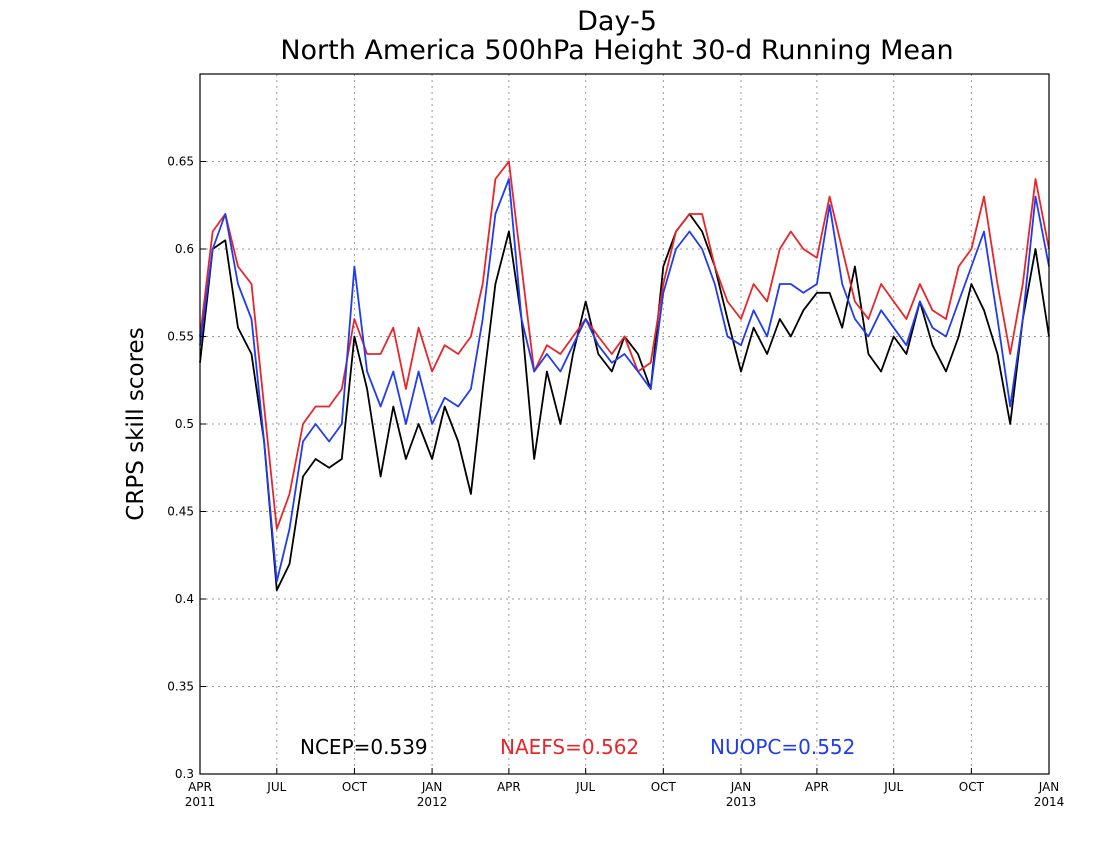  What do you see at coordinates (741, 802) in the screenshot?
I see `x-tick-year-label: 2013` at bounding box center [741, 802].